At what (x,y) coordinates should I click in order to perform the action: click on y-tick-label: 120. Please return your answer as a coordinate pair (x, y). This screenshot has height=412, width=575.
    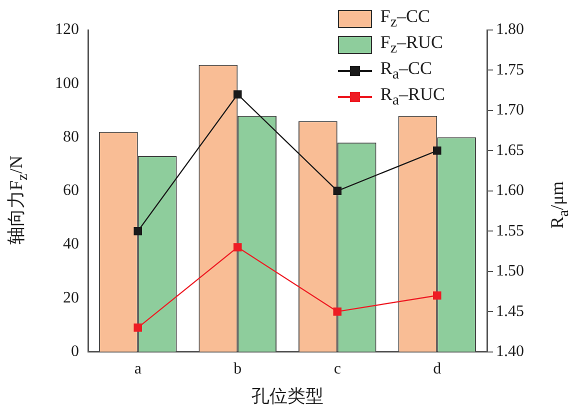
    Looking at the image, I should click on (67, 29).